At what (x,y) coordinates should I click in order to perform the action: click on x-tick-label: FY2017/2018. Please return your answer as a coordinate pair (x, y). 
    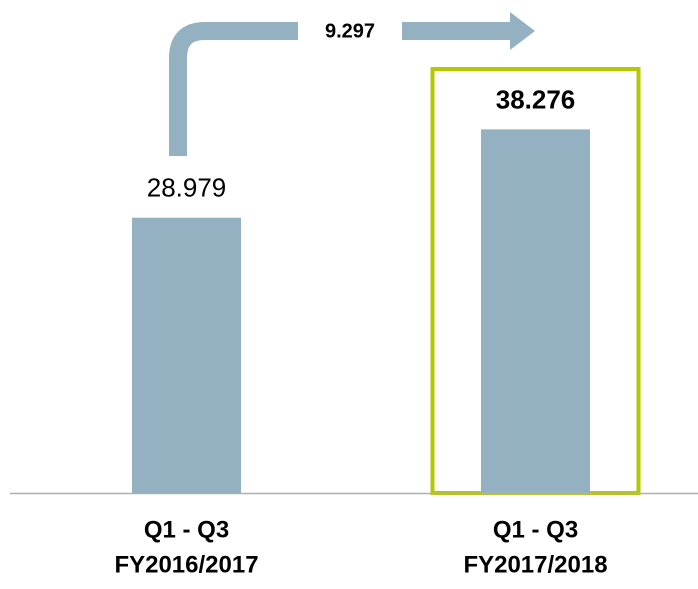
    Looking at the image, I should click on (535, 564).